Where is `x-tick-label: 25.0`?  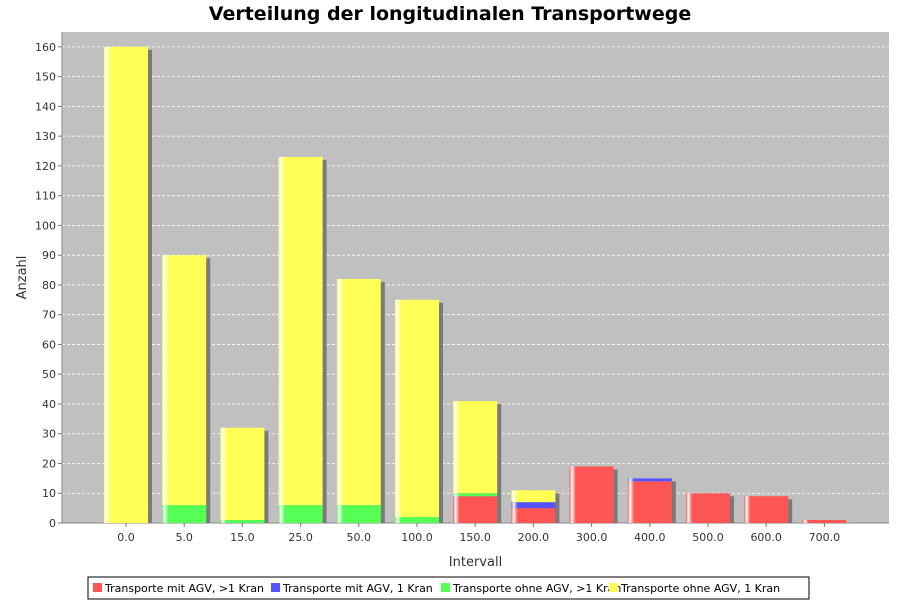 x-tick-label: 25.0 is located at coordinates (300, 537).